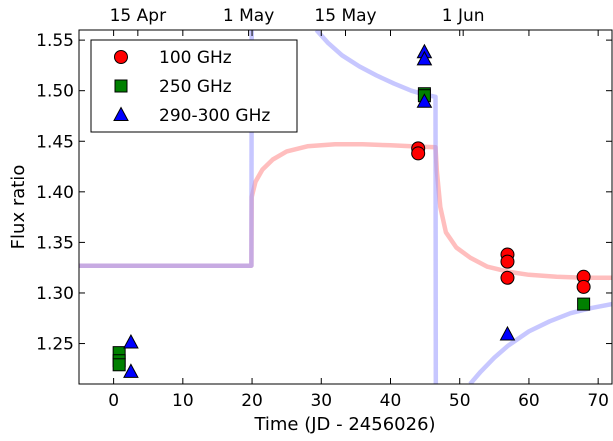 The image size is (613, 441). What do you see at coordinates (214, 116) in the screenshot?
I see `legend-label: 290-300 GHz` at bounding box center [214, 116].